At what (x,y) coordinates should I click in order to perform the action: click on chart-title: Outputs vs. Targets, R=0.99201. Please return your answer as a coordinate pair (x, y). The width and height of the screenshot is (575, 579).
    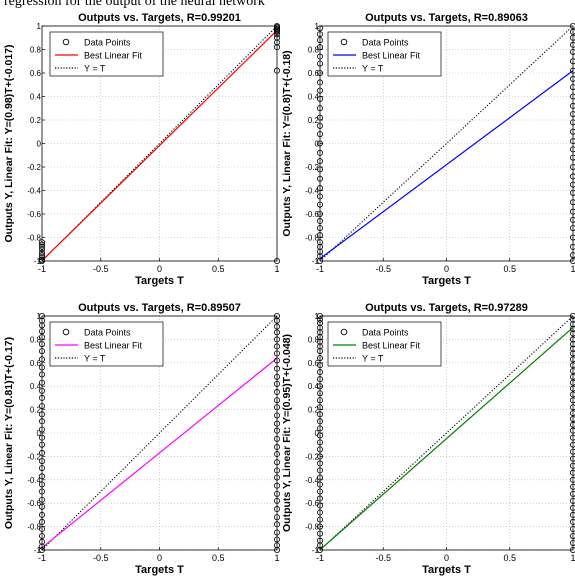
    Looking at the image, I should click on (159, 18).